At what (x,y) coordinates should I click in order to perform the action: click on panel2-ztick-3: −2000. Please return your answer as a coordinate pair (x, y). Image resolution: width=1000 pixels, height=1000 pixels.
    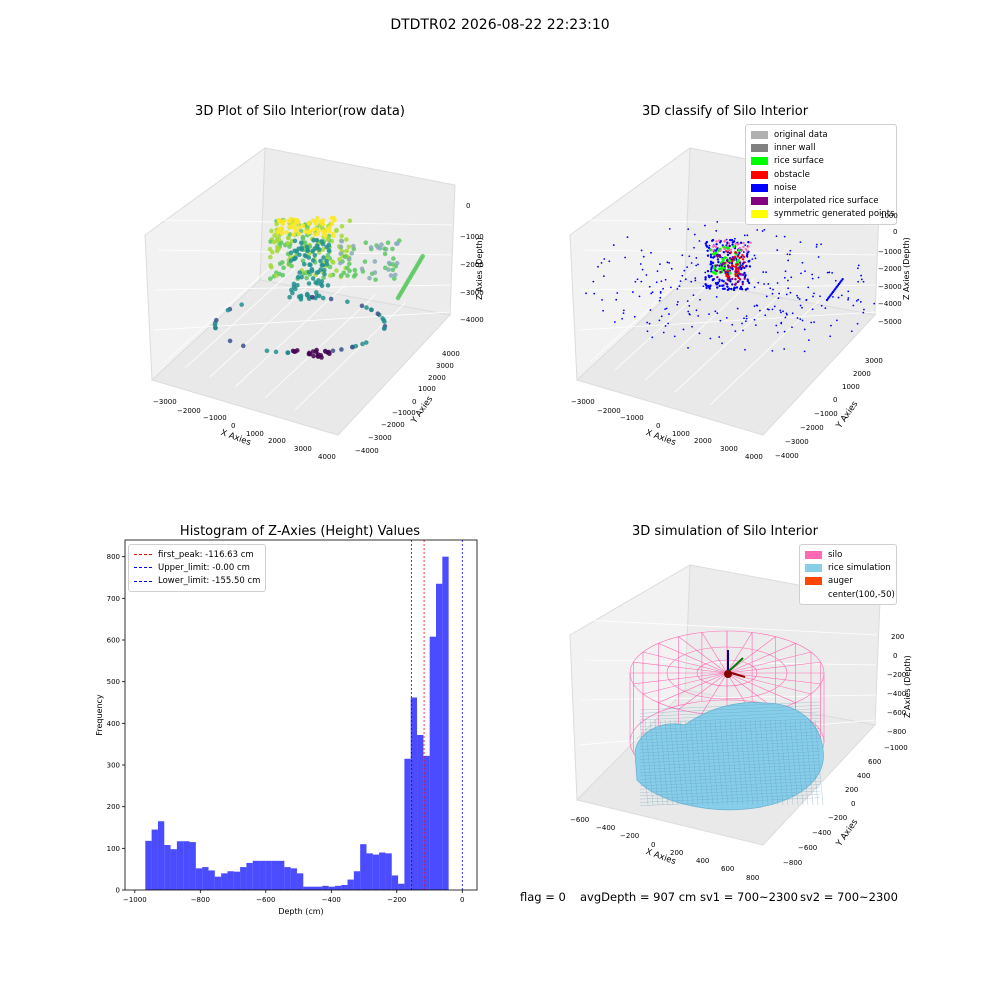
    Looking at the image, I should click on (890, 269).